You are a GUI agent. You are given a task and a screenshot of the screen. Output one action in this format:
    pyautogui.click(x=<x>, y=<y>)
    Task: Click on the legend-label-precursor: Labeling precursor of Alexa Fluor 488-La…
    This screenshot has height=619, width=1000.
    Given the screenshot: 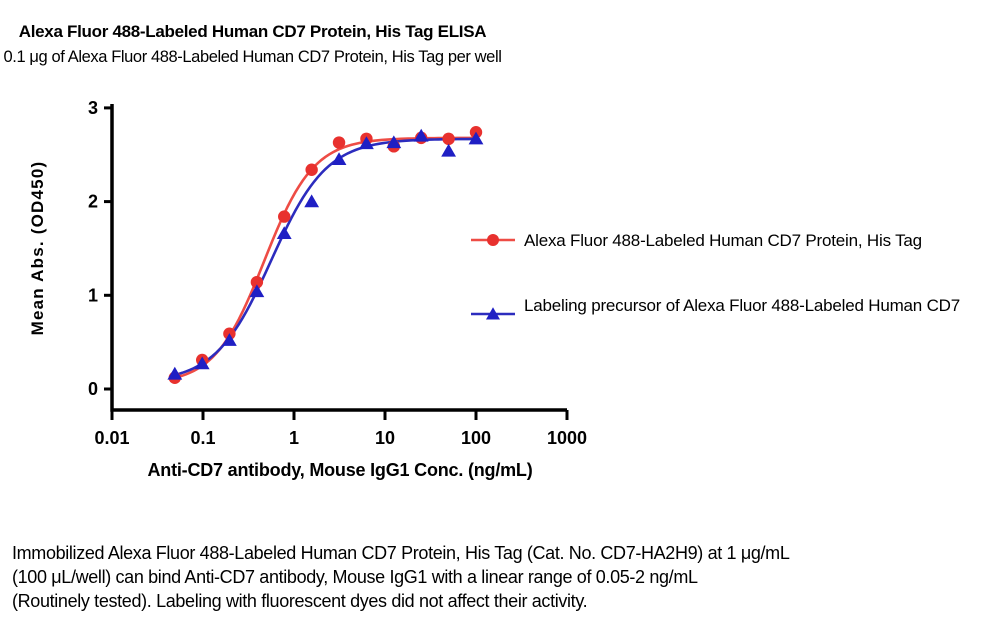 What is the action you would take?
    pyautogui.click(x=742, y=305)
    